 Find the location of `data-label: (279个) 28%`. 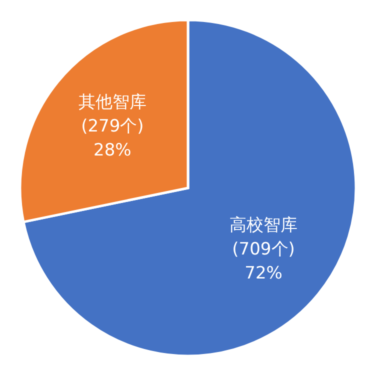

data-label: (279个) 28% is located at coordinates (112, 138).